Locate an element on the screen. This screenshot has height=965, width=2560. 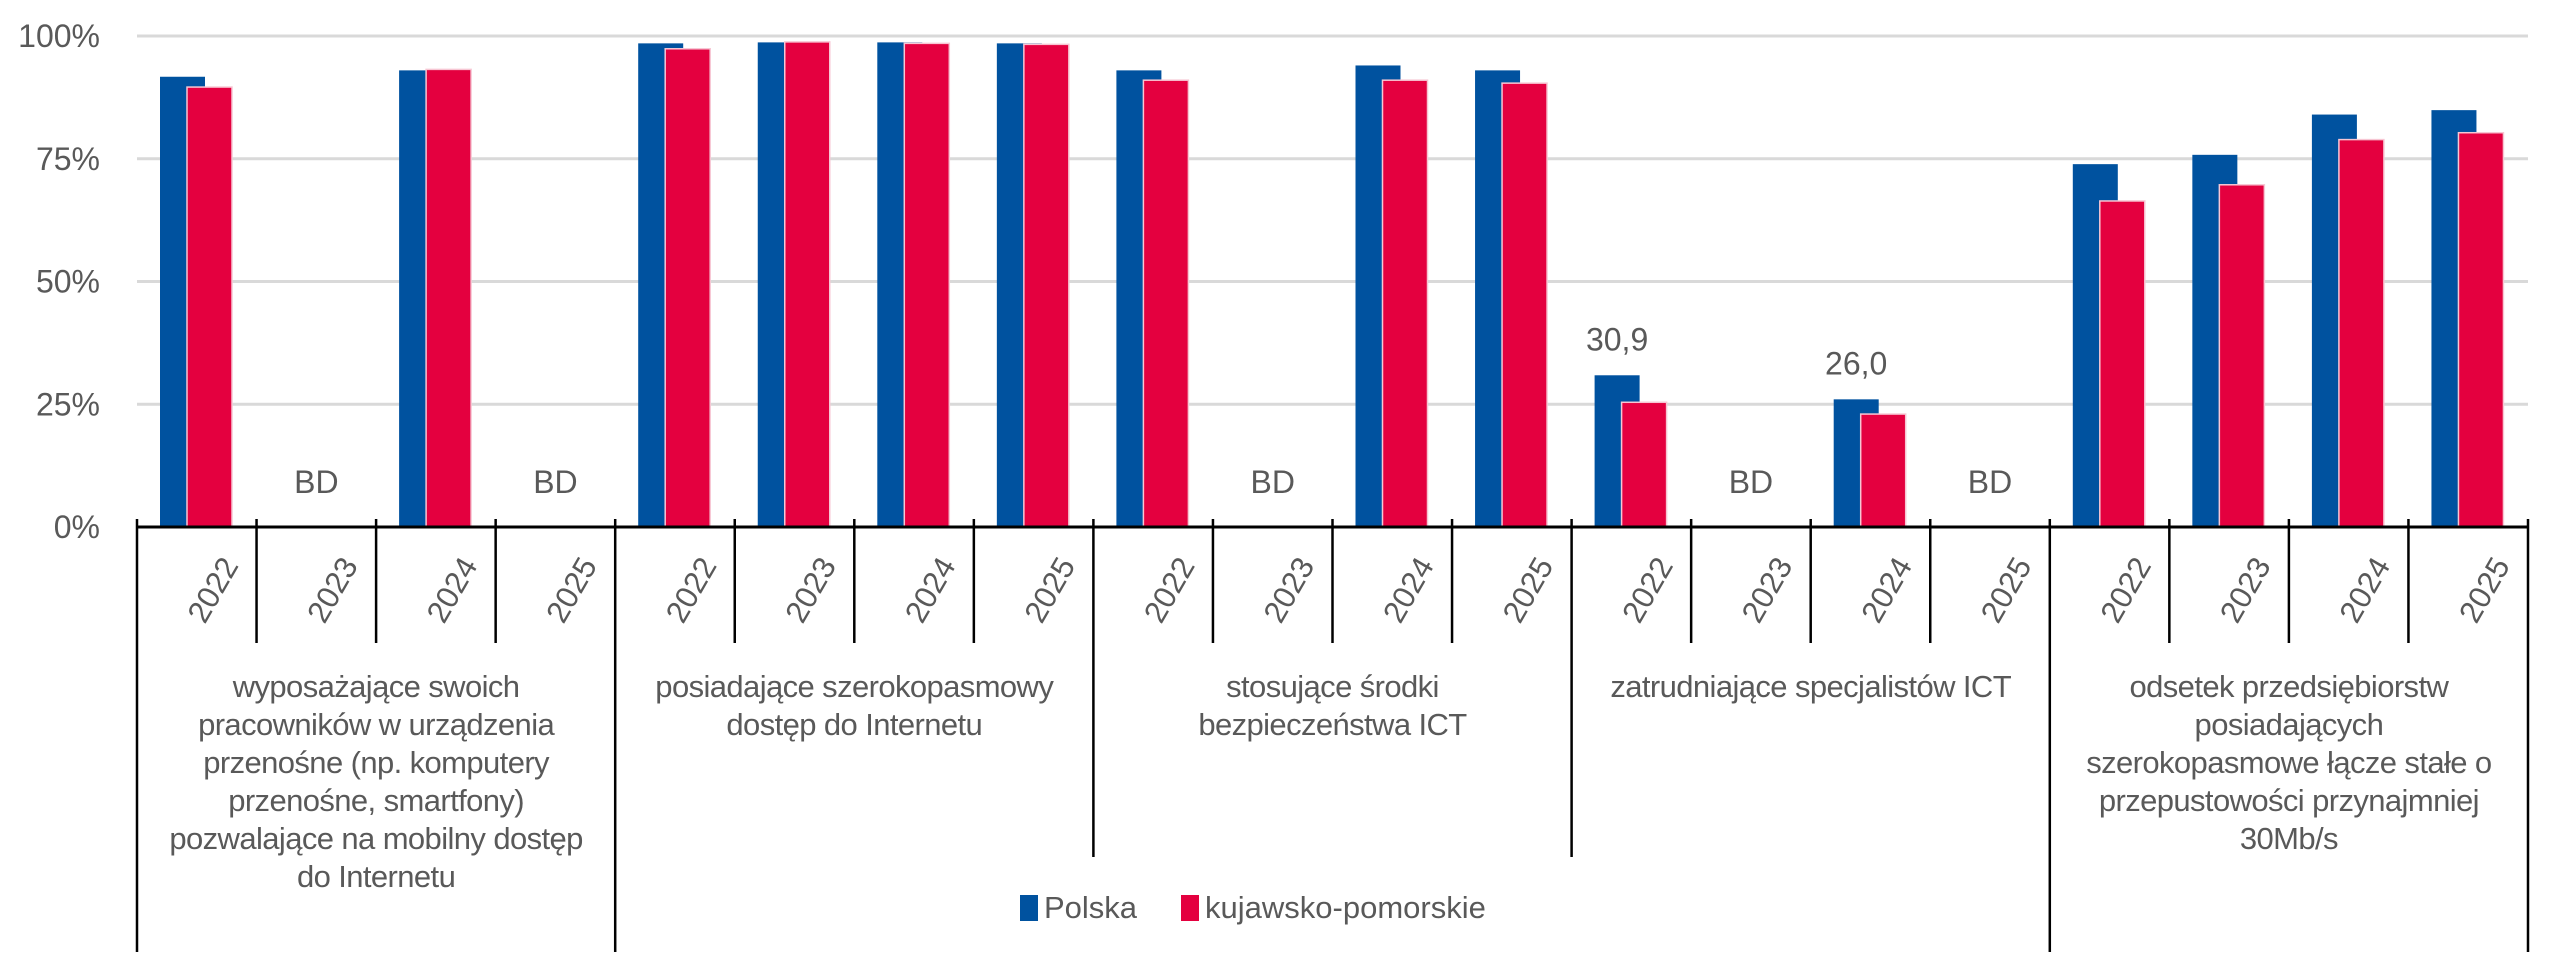
group-label: zatrudniające specjalistów ICT is located at coordinates (1811, 687).